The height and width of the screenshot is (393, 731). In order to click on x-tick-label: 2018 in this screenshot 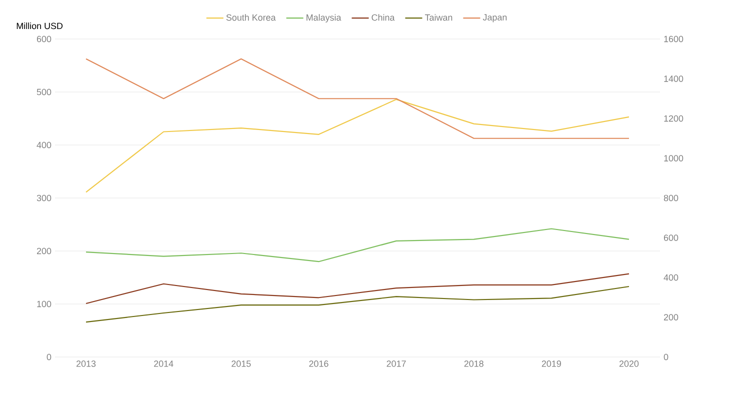, I will do `click(474, 363)`.